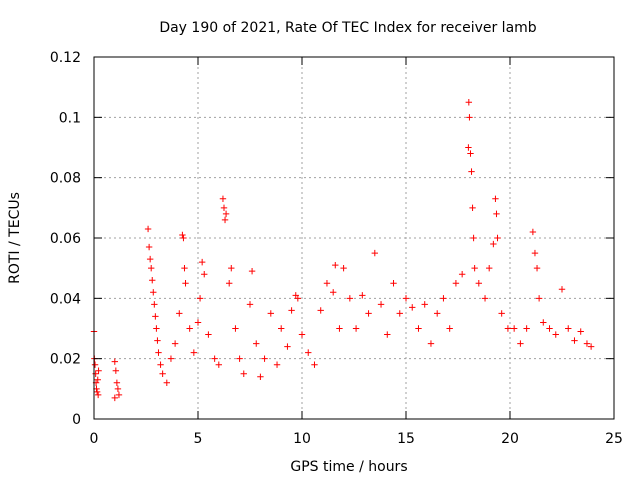 The image size is (640, 480). I want to click on y-tick-label: 0.12, so click(65, 58).